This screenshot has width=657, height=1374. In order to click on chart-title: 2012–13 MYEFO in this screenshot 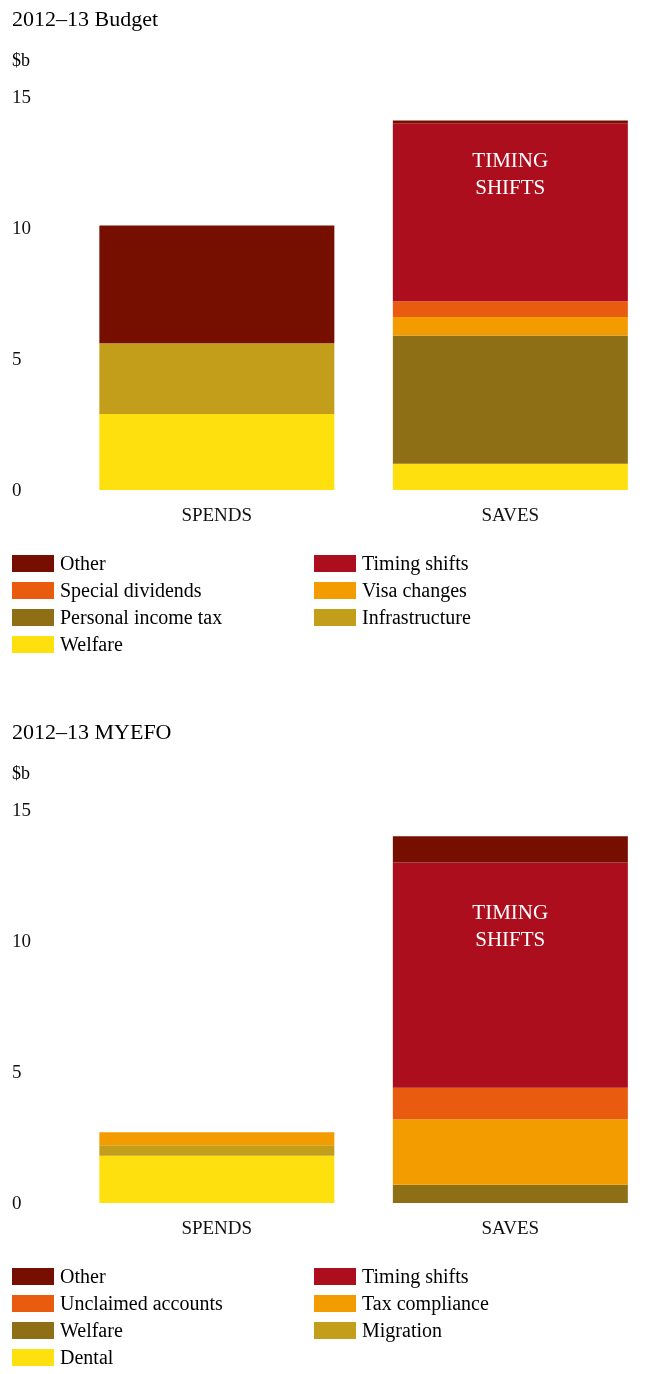, I will do `click(92, 732)`.